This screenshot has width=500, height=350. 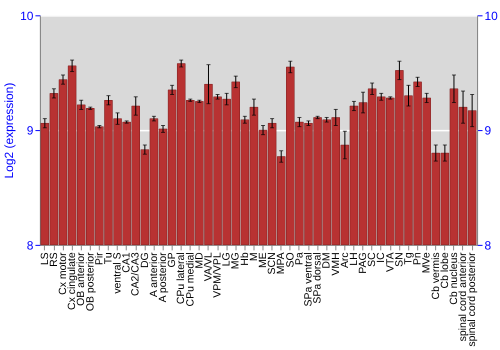 I want to click on x-tick-label: VTA, so click(x=390, y=262).